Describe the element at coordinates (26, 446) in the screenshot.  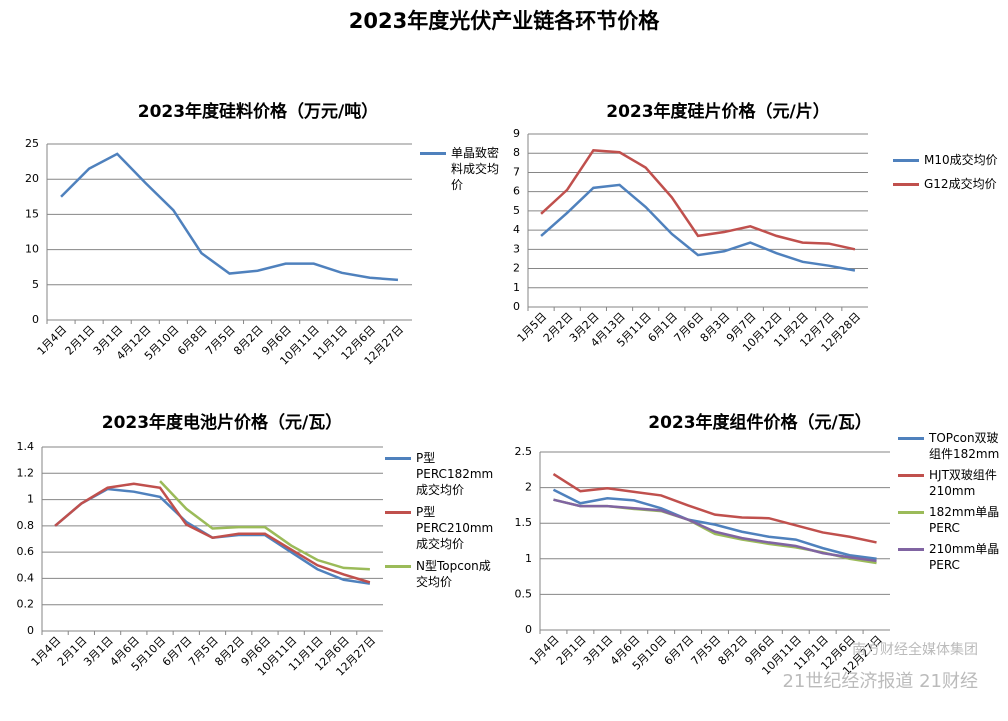
I see `y-tick-label: 1.4` at that location.